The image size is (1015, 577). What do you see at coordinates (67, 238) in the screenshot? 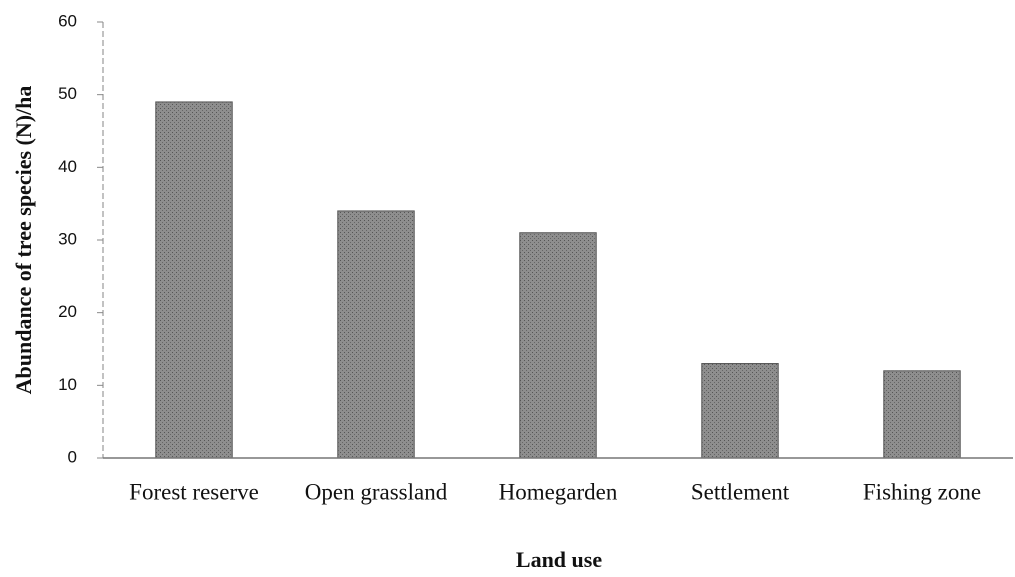
I see `y-tick-label: 30` at bounding box center [67, 238].